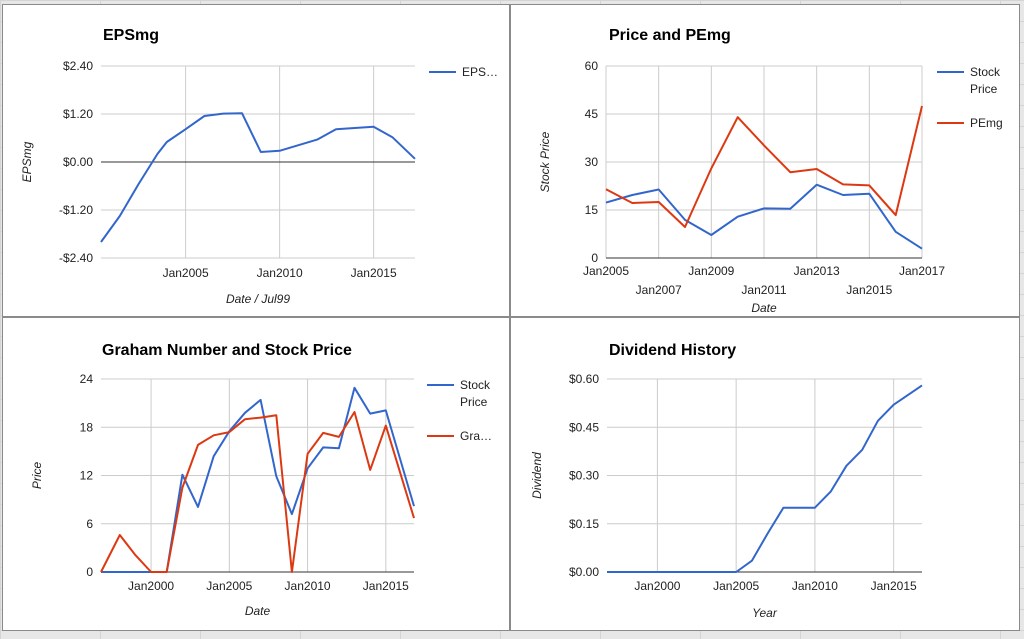 The height and width of the screenshot is (639, 1024). What do you see at coordinates (545, 161) in the screenshot?
I see `y-axis-title: Stock Price` at bounding box center [545, 161].